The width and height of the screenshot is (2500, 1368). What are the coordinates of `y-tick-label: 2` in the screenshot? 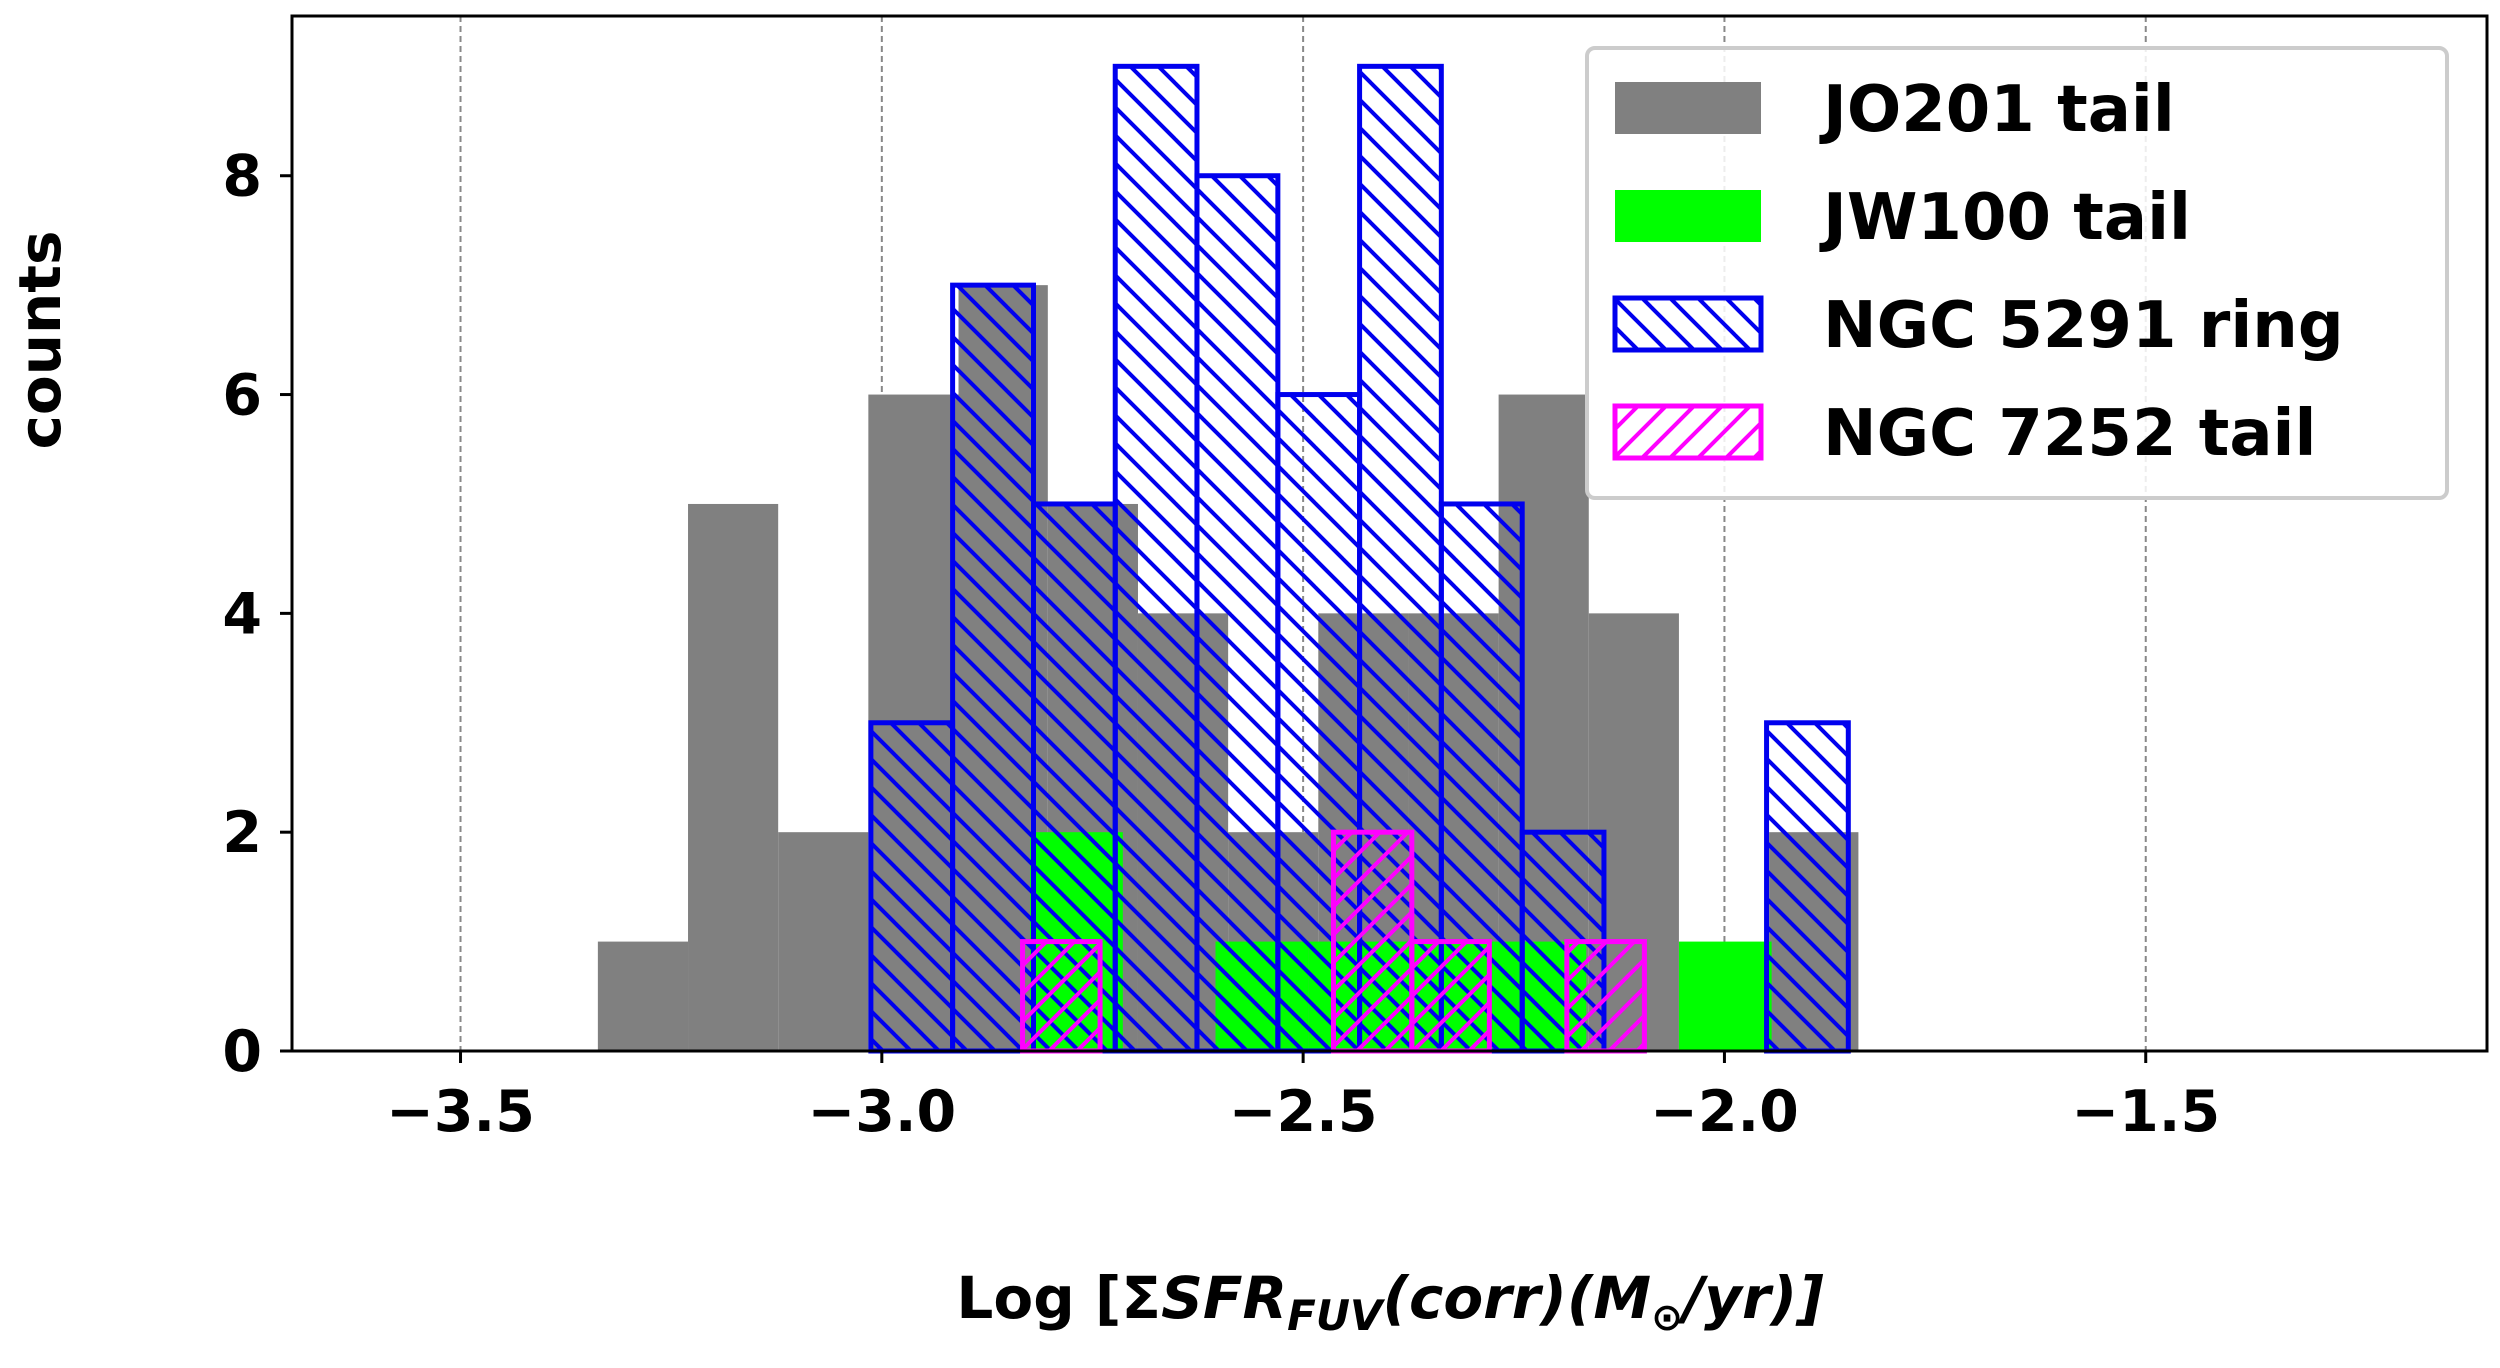 It's located at (242, 833).